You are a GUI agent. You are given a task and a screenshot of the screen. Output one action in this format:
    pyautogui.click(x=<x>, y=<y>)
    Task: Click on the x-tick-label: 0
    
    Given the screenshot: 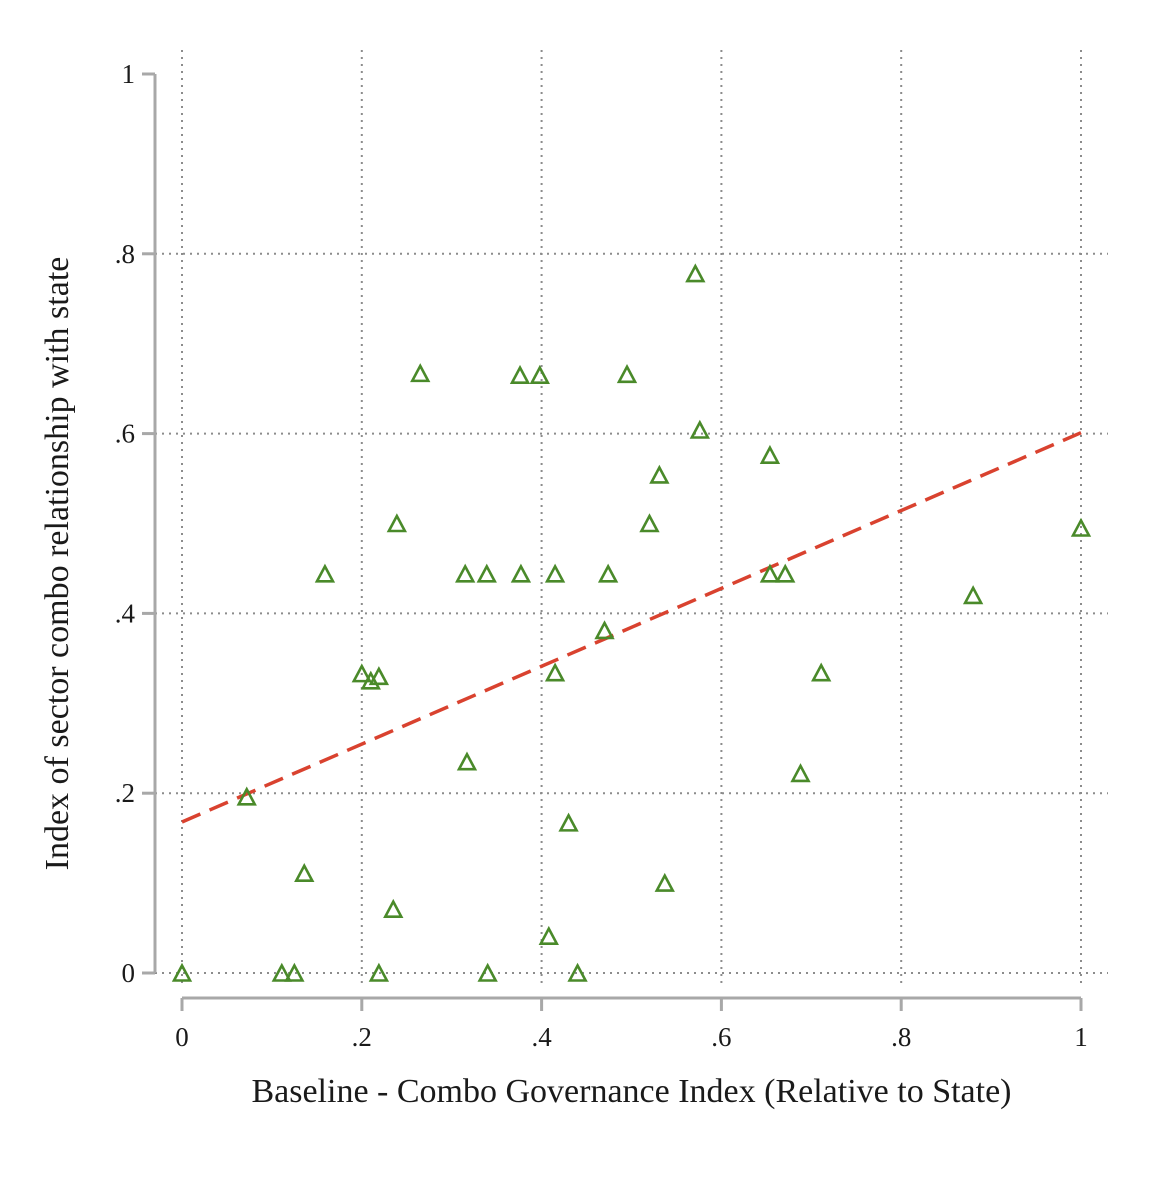 What is the action you would take?
    pyautogui.click(x=182, y=1037)
    